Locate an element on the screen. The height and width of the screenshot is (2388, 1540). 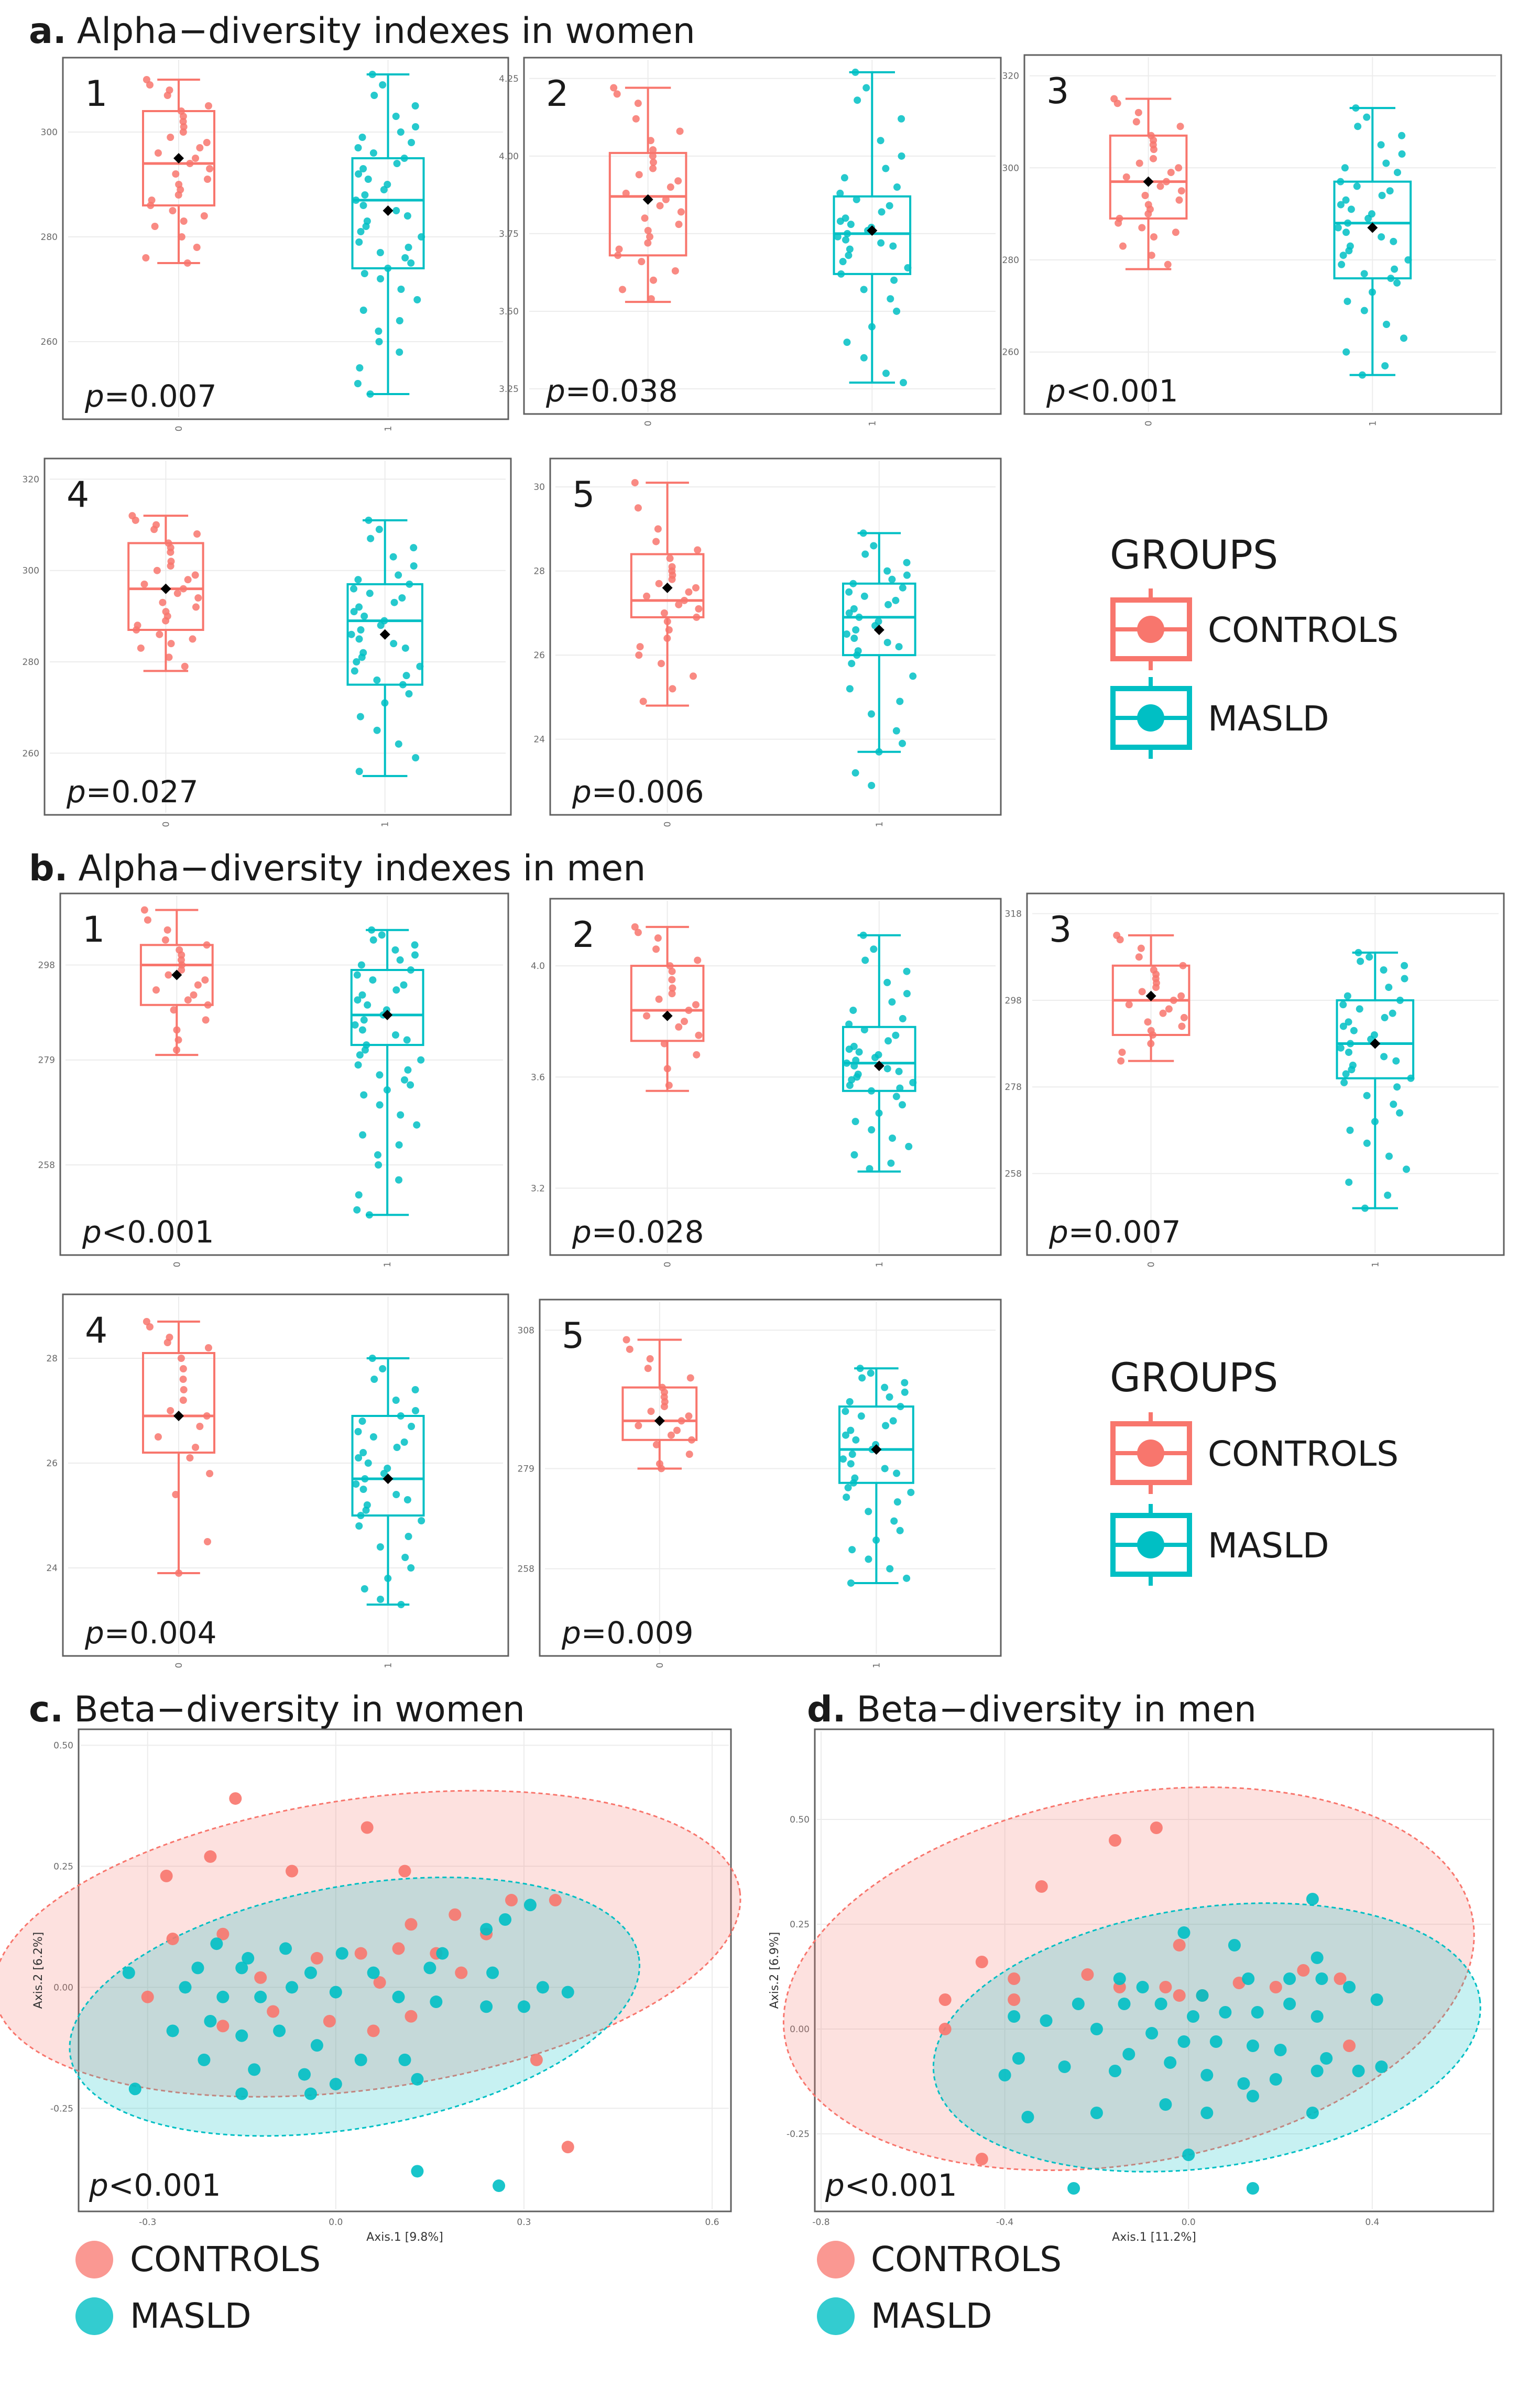
x-tick-label: -0.4 is located at coordinates (1004, 2222).